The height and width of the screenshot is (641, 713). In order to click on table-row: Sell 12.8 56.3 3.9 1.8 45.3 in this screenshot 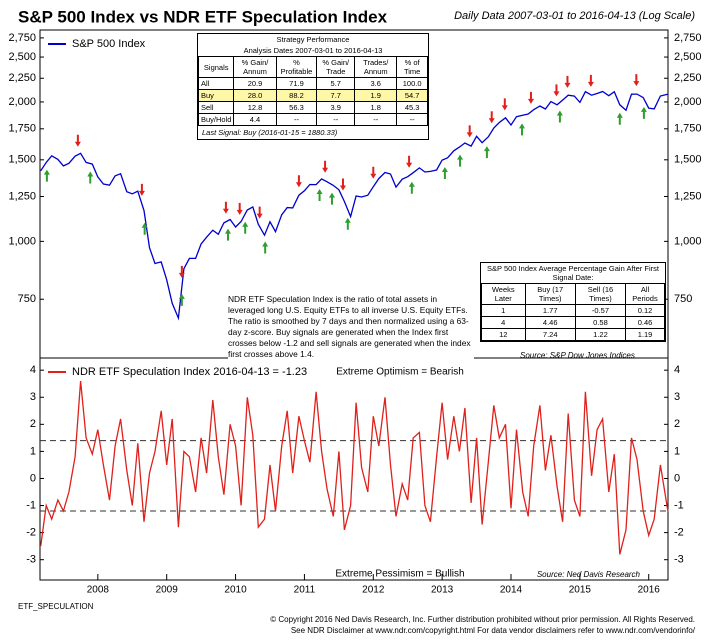, I will do `click(312, 107)`.